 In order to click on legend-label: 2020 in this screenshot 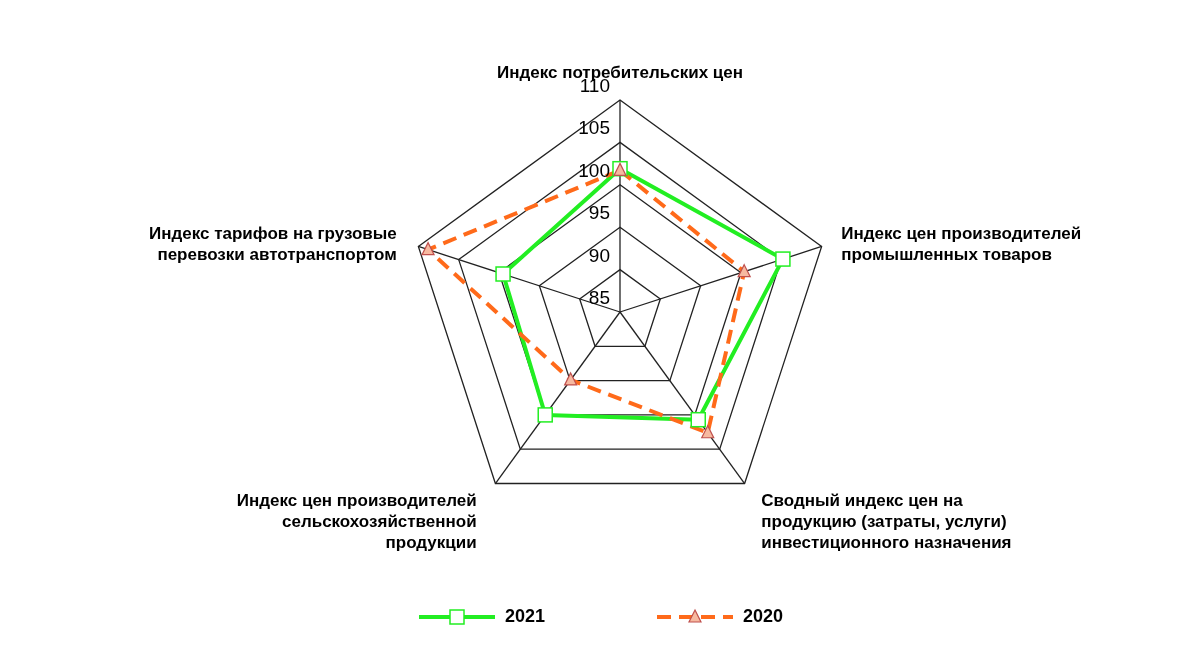, I will do `click(763, 616)`.